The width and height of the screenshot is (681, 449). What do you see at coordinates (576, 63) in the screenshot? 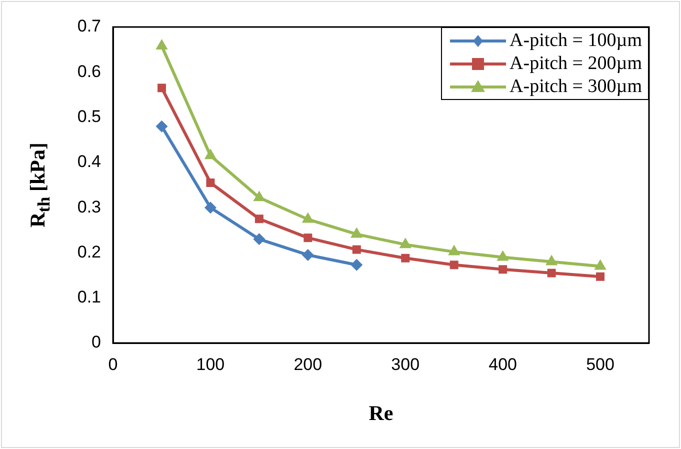
I see `legend-label: A-pitch = 200µm` at bounding box center [576, 63].